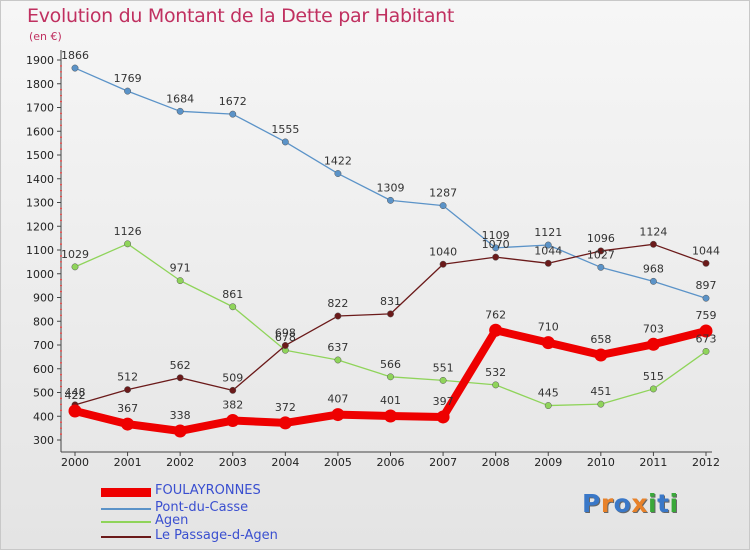  I want to click on y-tick-label: 1500, so click(40, 155).